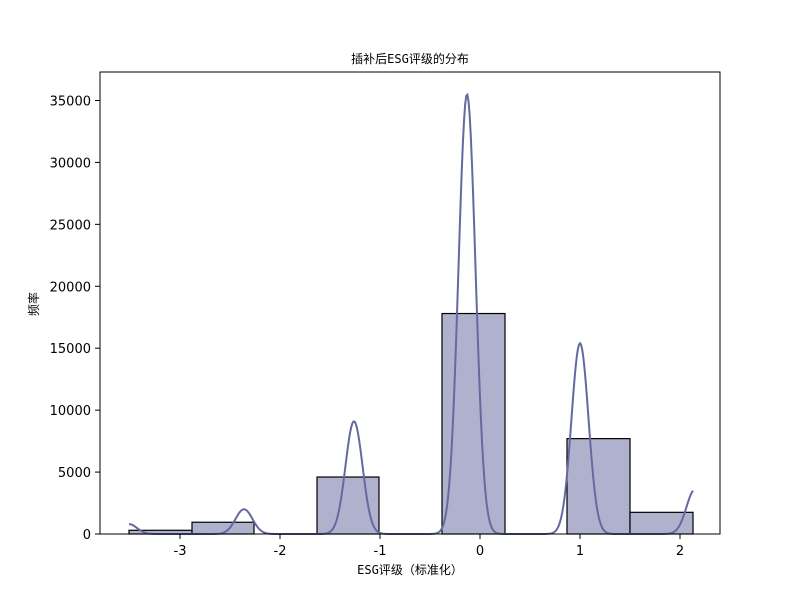 The width and height of the screenshot is (800, 600). Describe the element at coordinates (33, 304) in the screenshot. I see `y-axis-label: 频率` at that location.